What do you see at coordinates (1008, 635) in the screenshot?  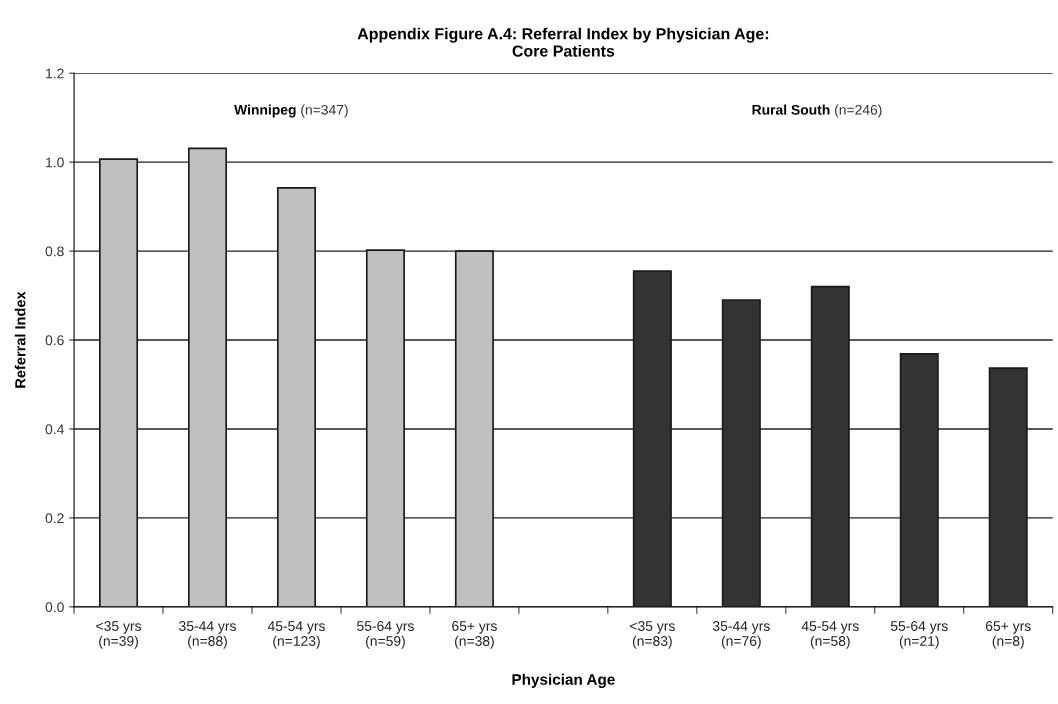 I see `x-tick-label: 65+ yrs (n=8)` at bounding box center [1008, 635].